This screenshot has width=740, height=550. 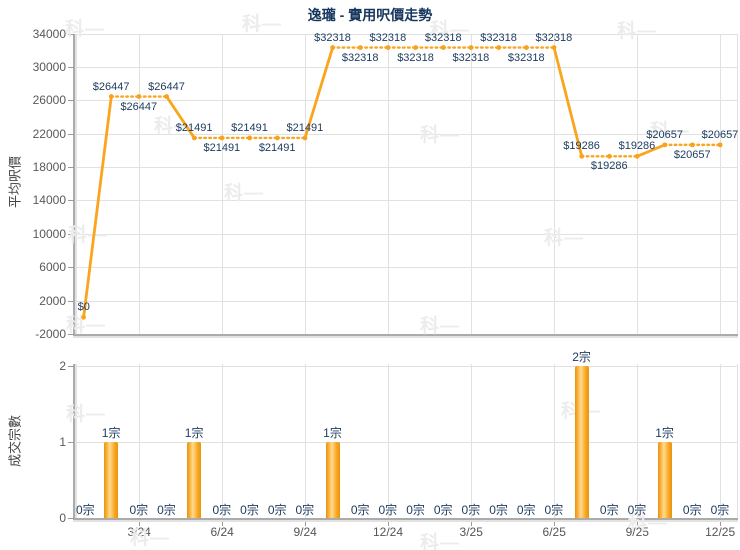 What do you see at coordinates (49, 167) in the screenshot?
I see `y-tick-label: 18000` at bounding box center [49, 167].